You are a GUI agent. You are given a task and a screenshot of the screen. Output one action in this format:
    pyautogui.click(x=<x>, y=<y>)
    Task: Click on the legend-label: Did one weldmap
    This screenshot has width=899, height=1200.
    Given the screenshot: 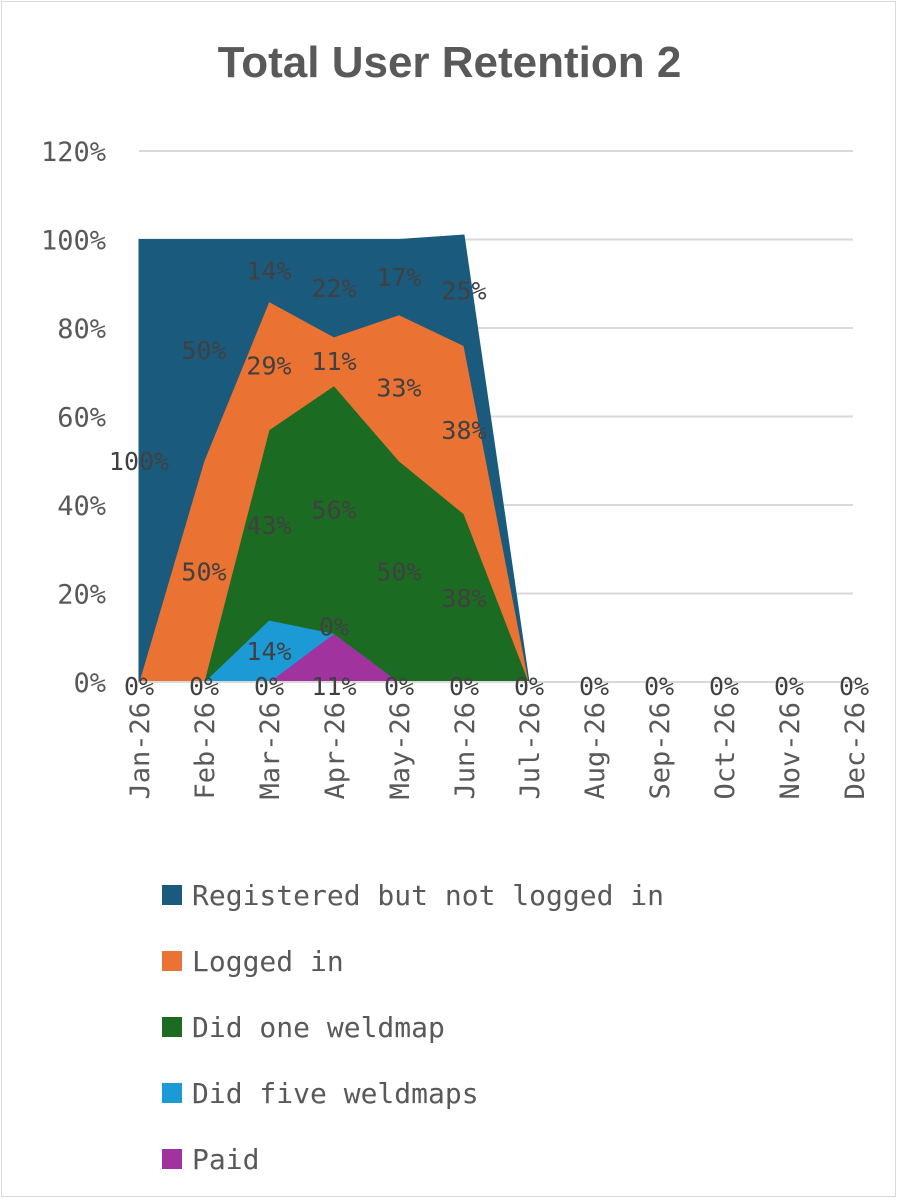 What is the action you would take?
    pyautogui.click(x=318, y=1027)
    